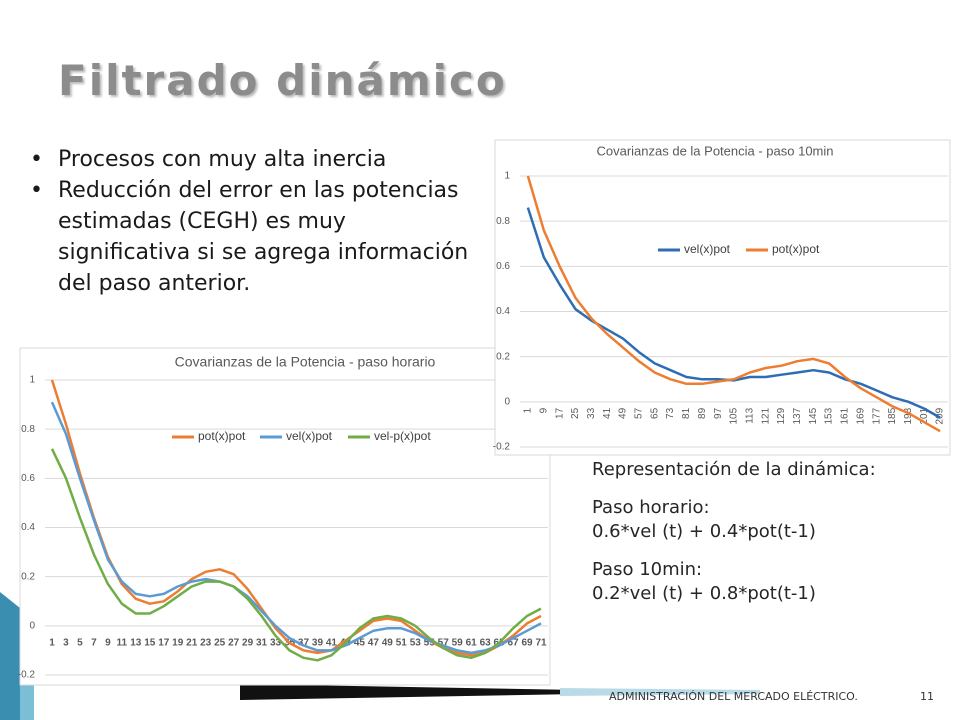 The width and height of the screenshot is (960, 720). What do you see at coordinates (876, 415) in the screenshot?
I see `x-tick-label: 177` at bounding box center [876, 415].